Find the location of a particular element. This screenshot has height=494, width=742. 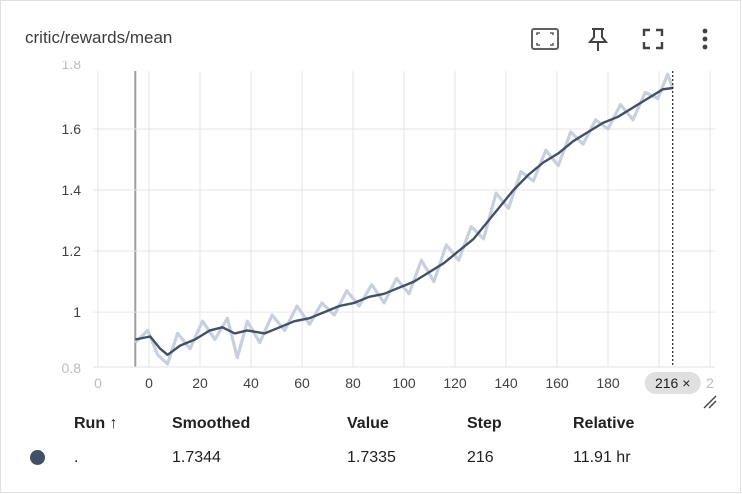

y-tick-label: 1.2 is located at coordinates (72, 251).